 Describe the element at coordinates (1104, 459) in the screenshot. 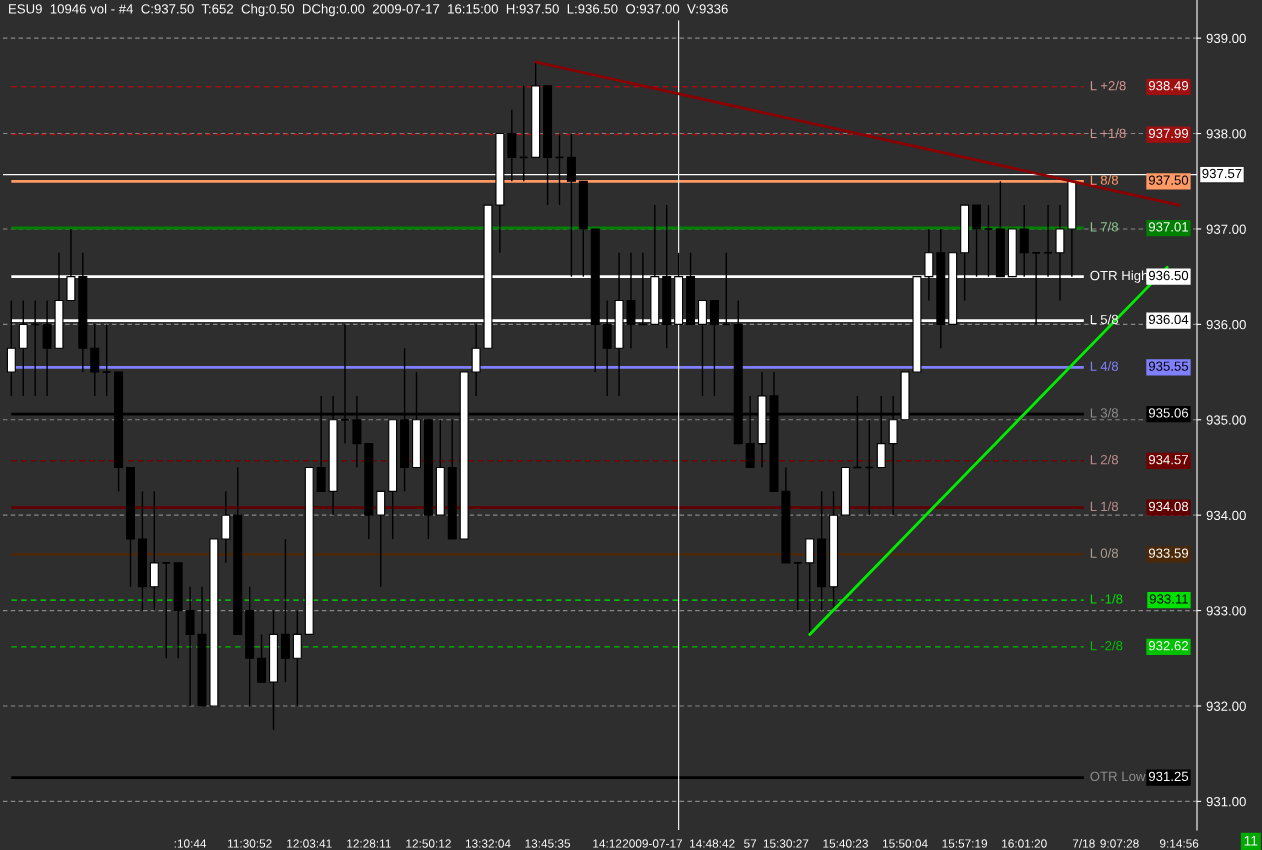

I see `ref-line-label: L 2/8` at that location.